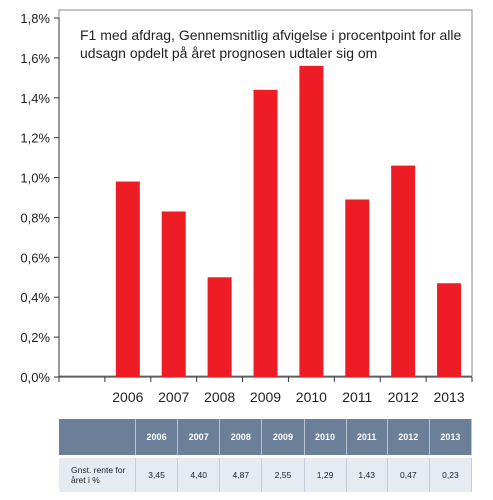  What do you see at coordinates (35, 297) in the screenshot?
I see `y-tick-label: 0,4%` at bounding box center [35, 297].